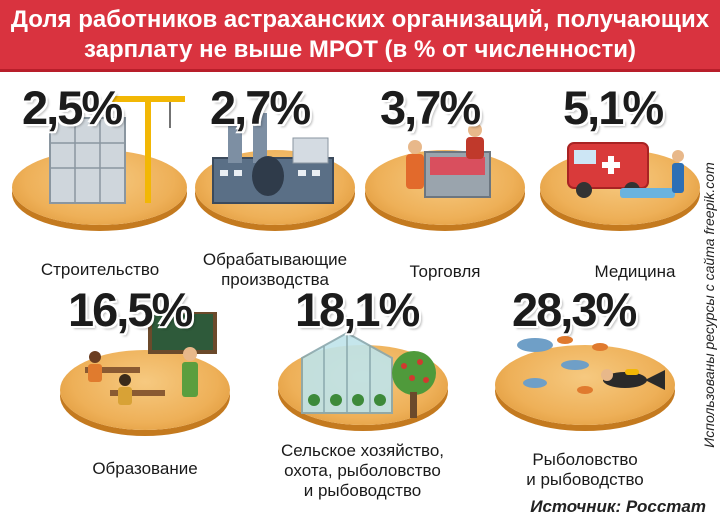  What do you see at coordinates (445, 271) in the screenshot?
I see `label-trade: Торговля` at bounding box center [445, 271].